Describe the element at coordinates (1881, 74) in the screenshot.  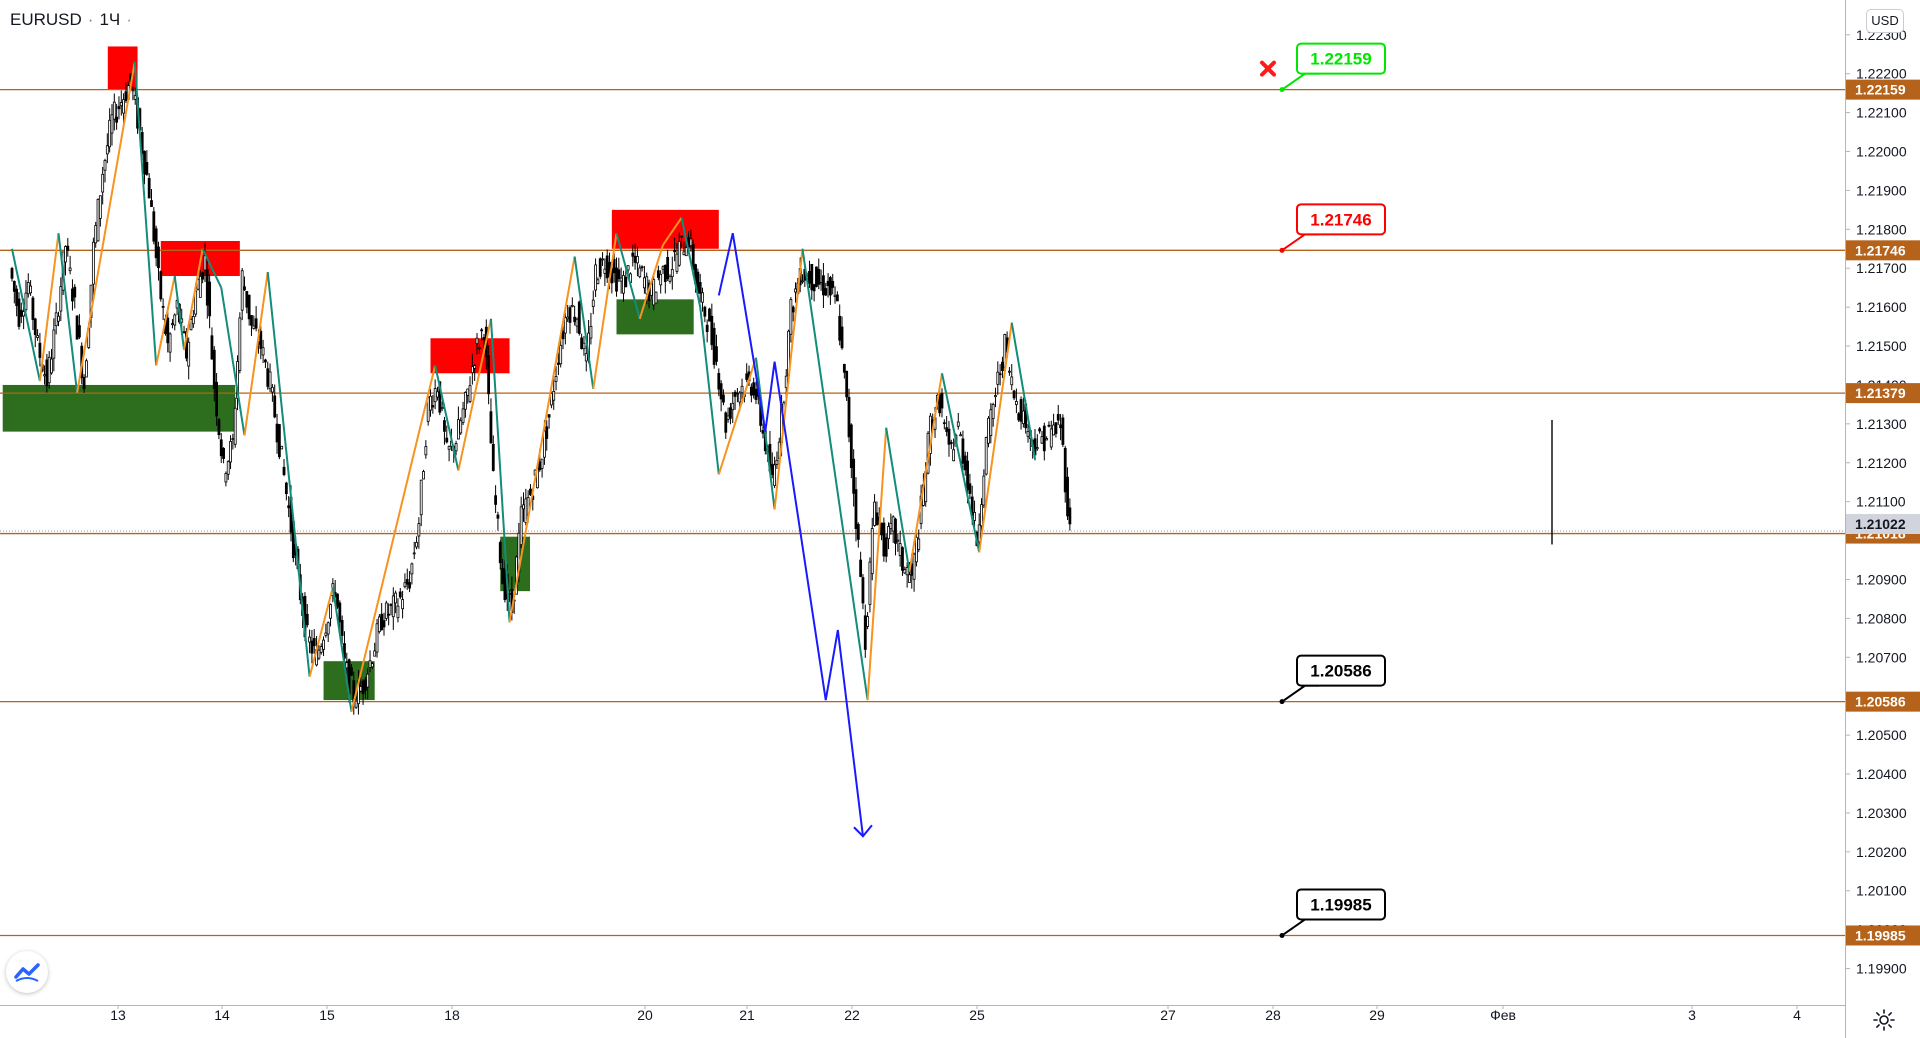
I see `price-tick-label: 1.22200` at that location.